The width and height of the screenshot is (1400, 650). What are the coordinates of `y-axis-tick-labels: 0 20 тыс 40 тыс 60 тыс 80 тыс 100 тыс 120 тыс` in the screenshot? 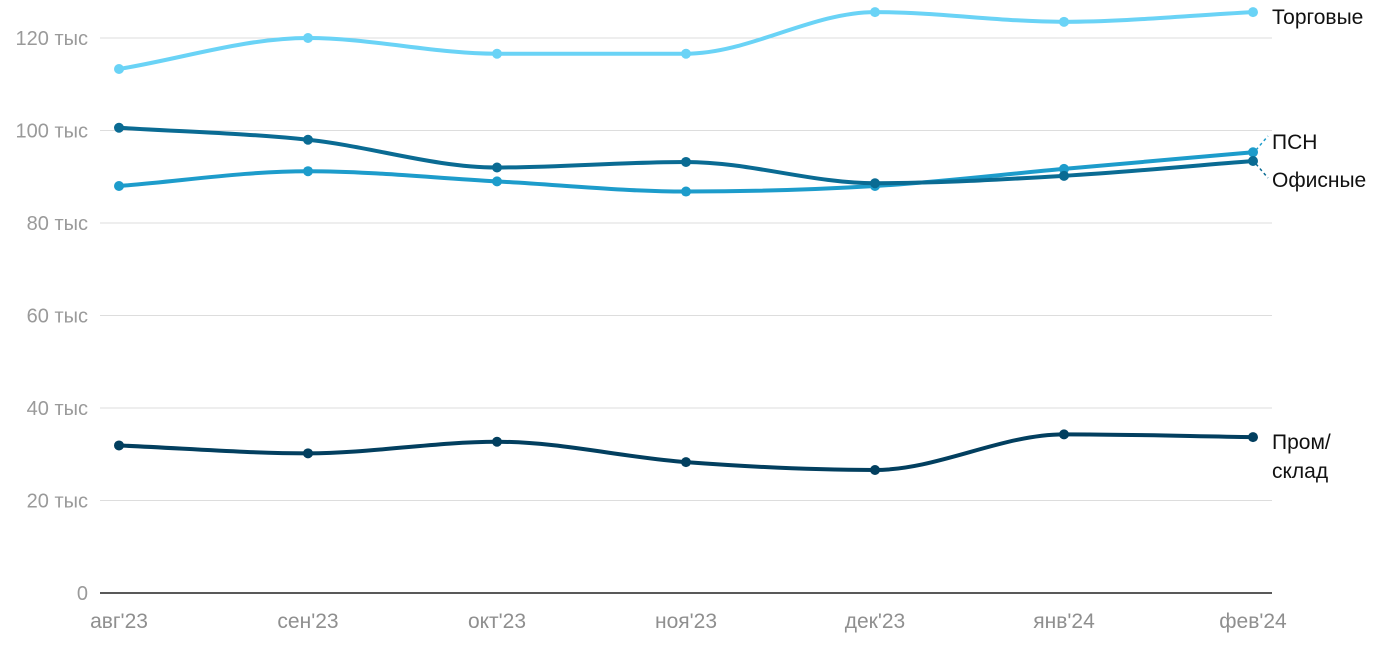 It's located at (52, 316).